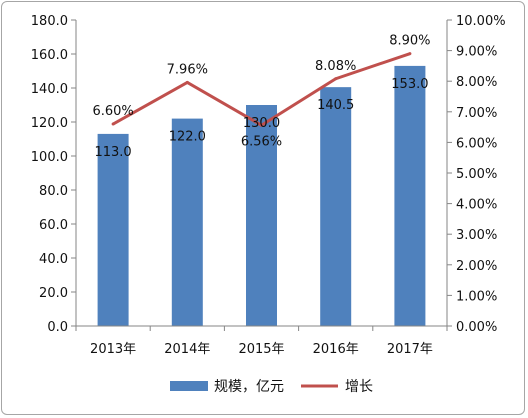 This screenshot has height=418, width=528. I want to click on bar-value-label: 122.0, so click(187, 137).